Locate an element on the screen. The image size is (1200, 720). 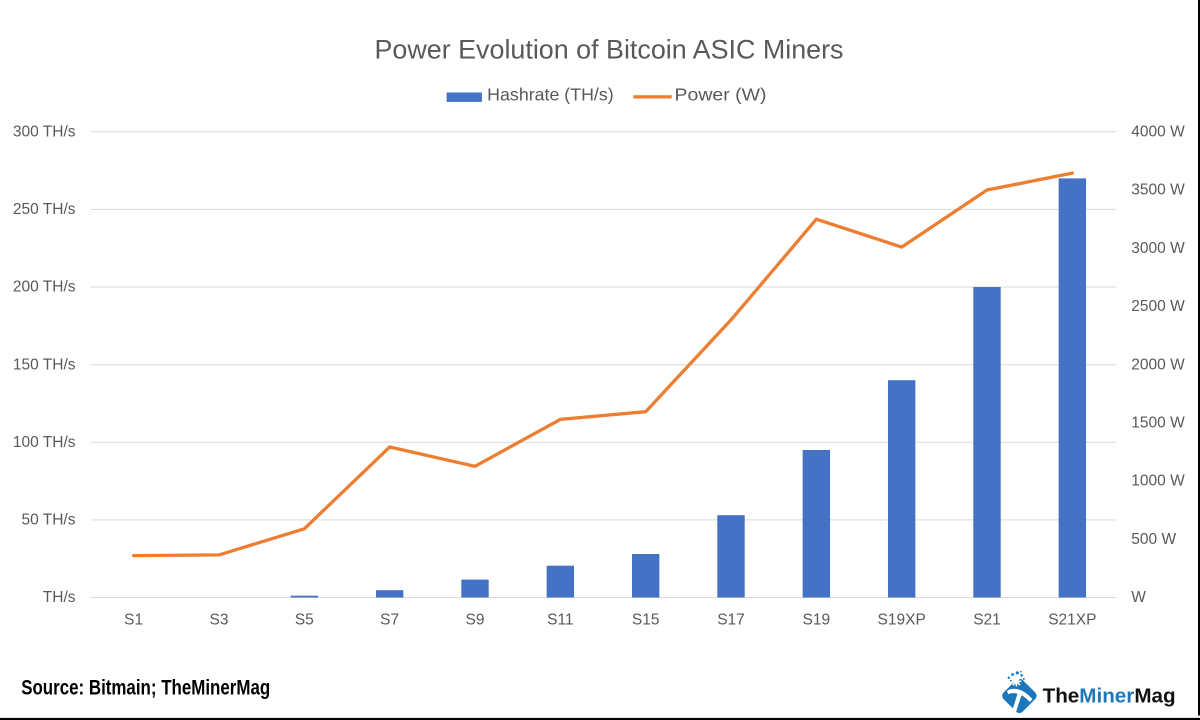
svg-text: TheMinerMag is located at coordinates (1109, 696).